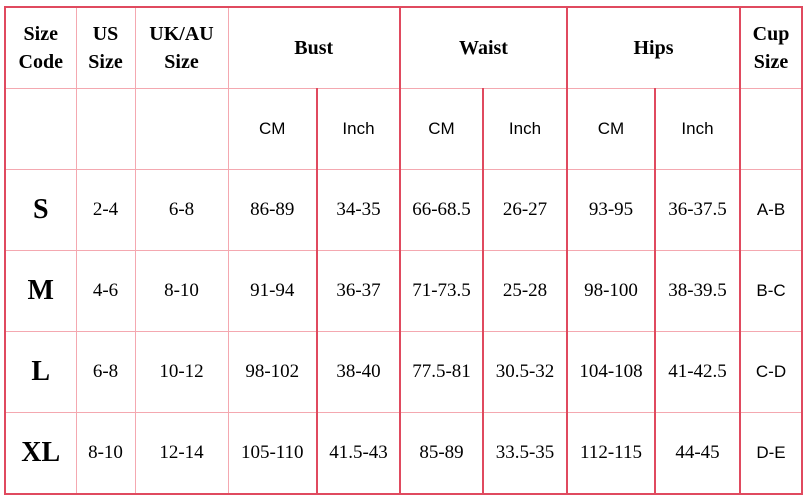 Image resolution: width=807 pixels, height=497 pixels. What do you see at coordinates (272, 453) in the screenshot?
I see `cell-bust-cm: 105-110` at bounding box center [272, 453].